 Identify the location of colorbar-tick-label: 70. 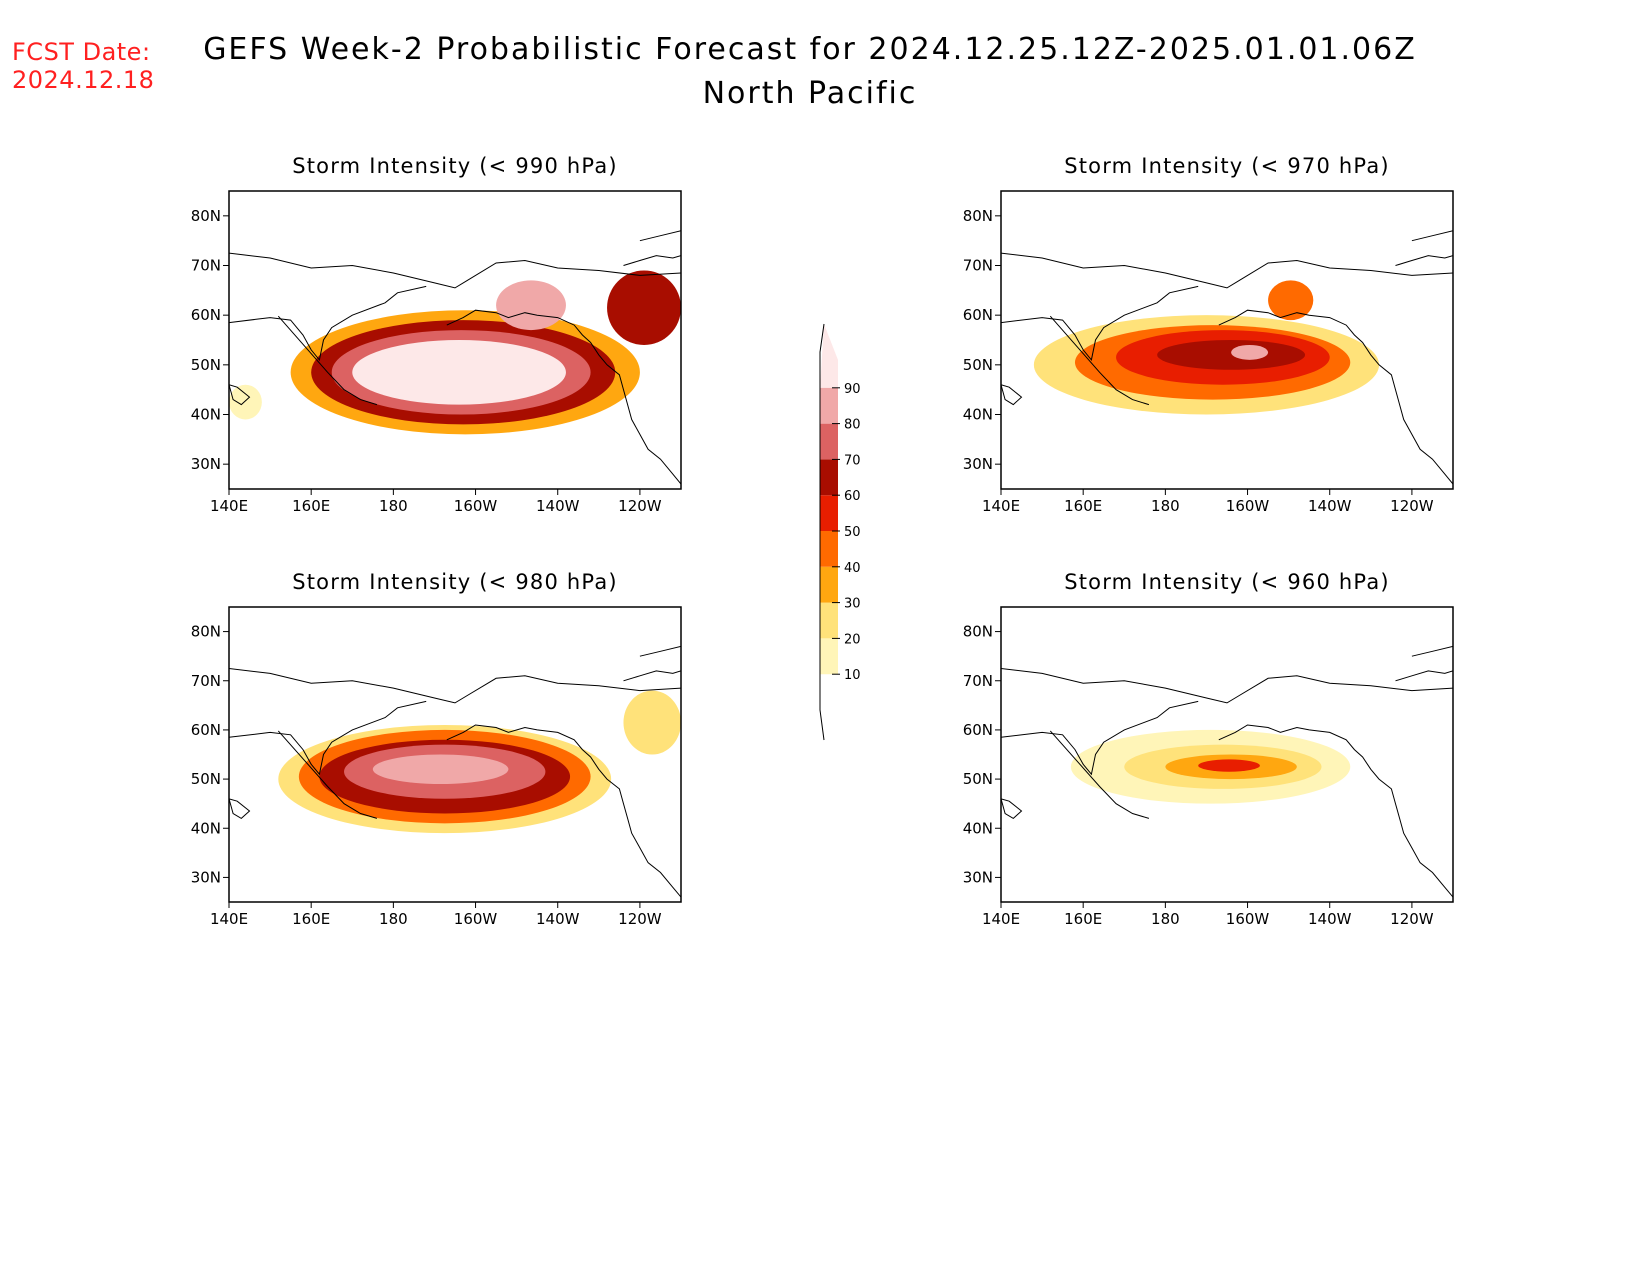
(852, 460).